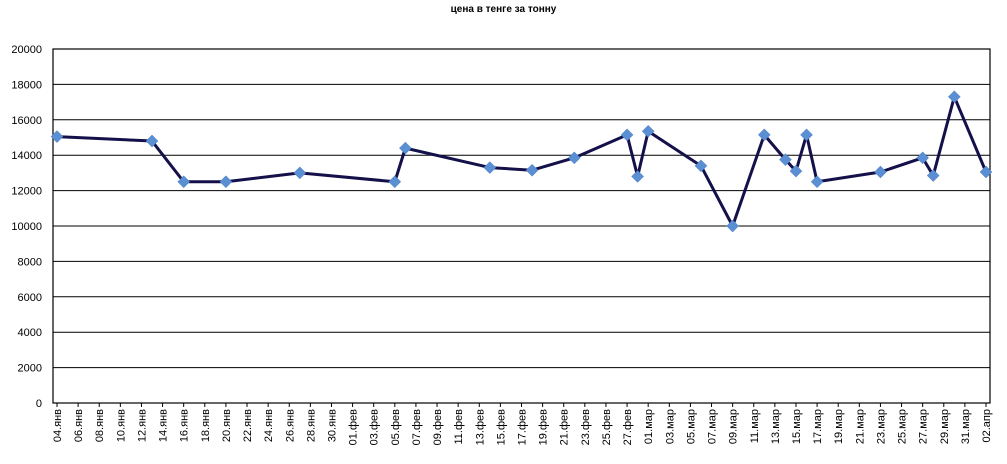 This screenshot has width=1007, height=464. I want to click on x-tick-label: 25.мар, so click(903, 426).